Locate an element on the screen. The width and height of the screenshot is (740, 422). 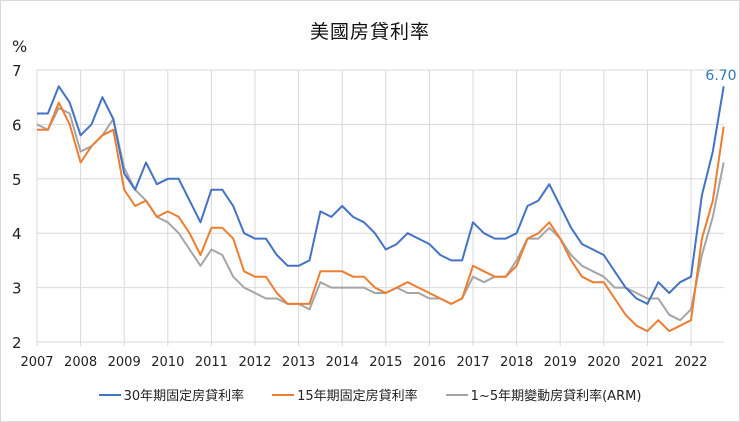
end-value-annotation: 6.70 is located at coordinates (720, 76).